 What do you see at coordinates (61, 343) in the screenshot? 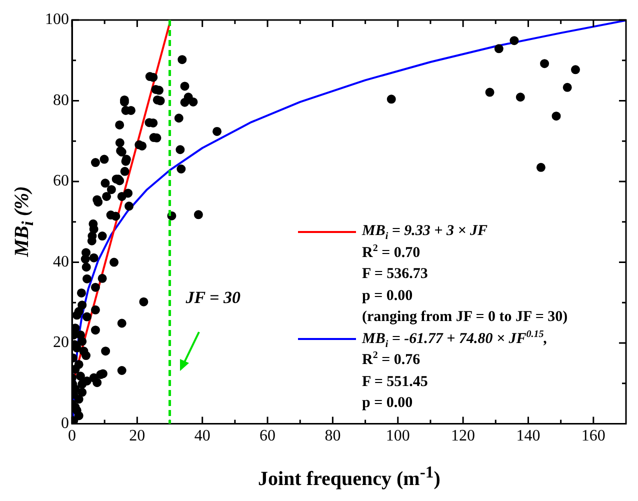
I see `y-tick-label: 20` at bounding box center [61, 343].